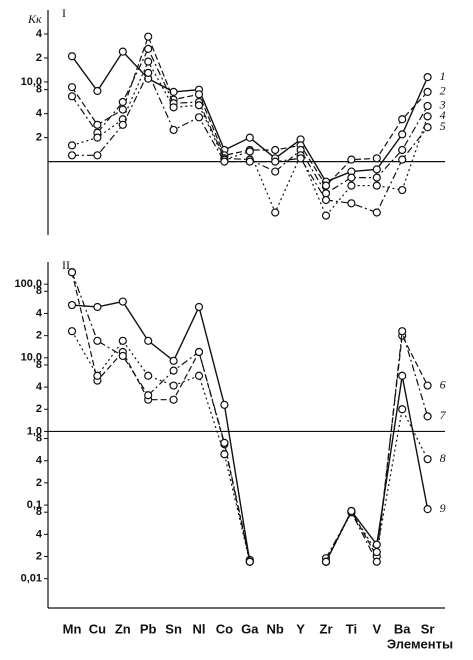  What do you see at coordinates (443, 126) in the screenshot?
I see `series-label: 5` at bounding box center [443, 126].